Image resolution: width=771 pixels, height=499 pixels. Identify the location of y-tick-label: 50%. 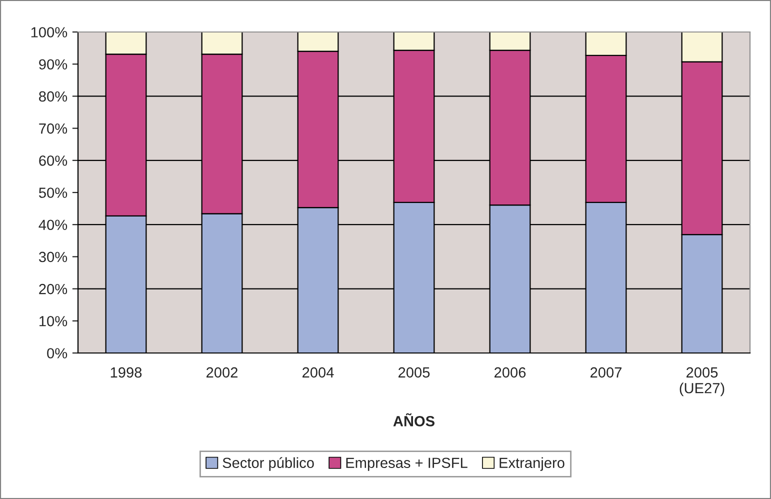
(53, 193).